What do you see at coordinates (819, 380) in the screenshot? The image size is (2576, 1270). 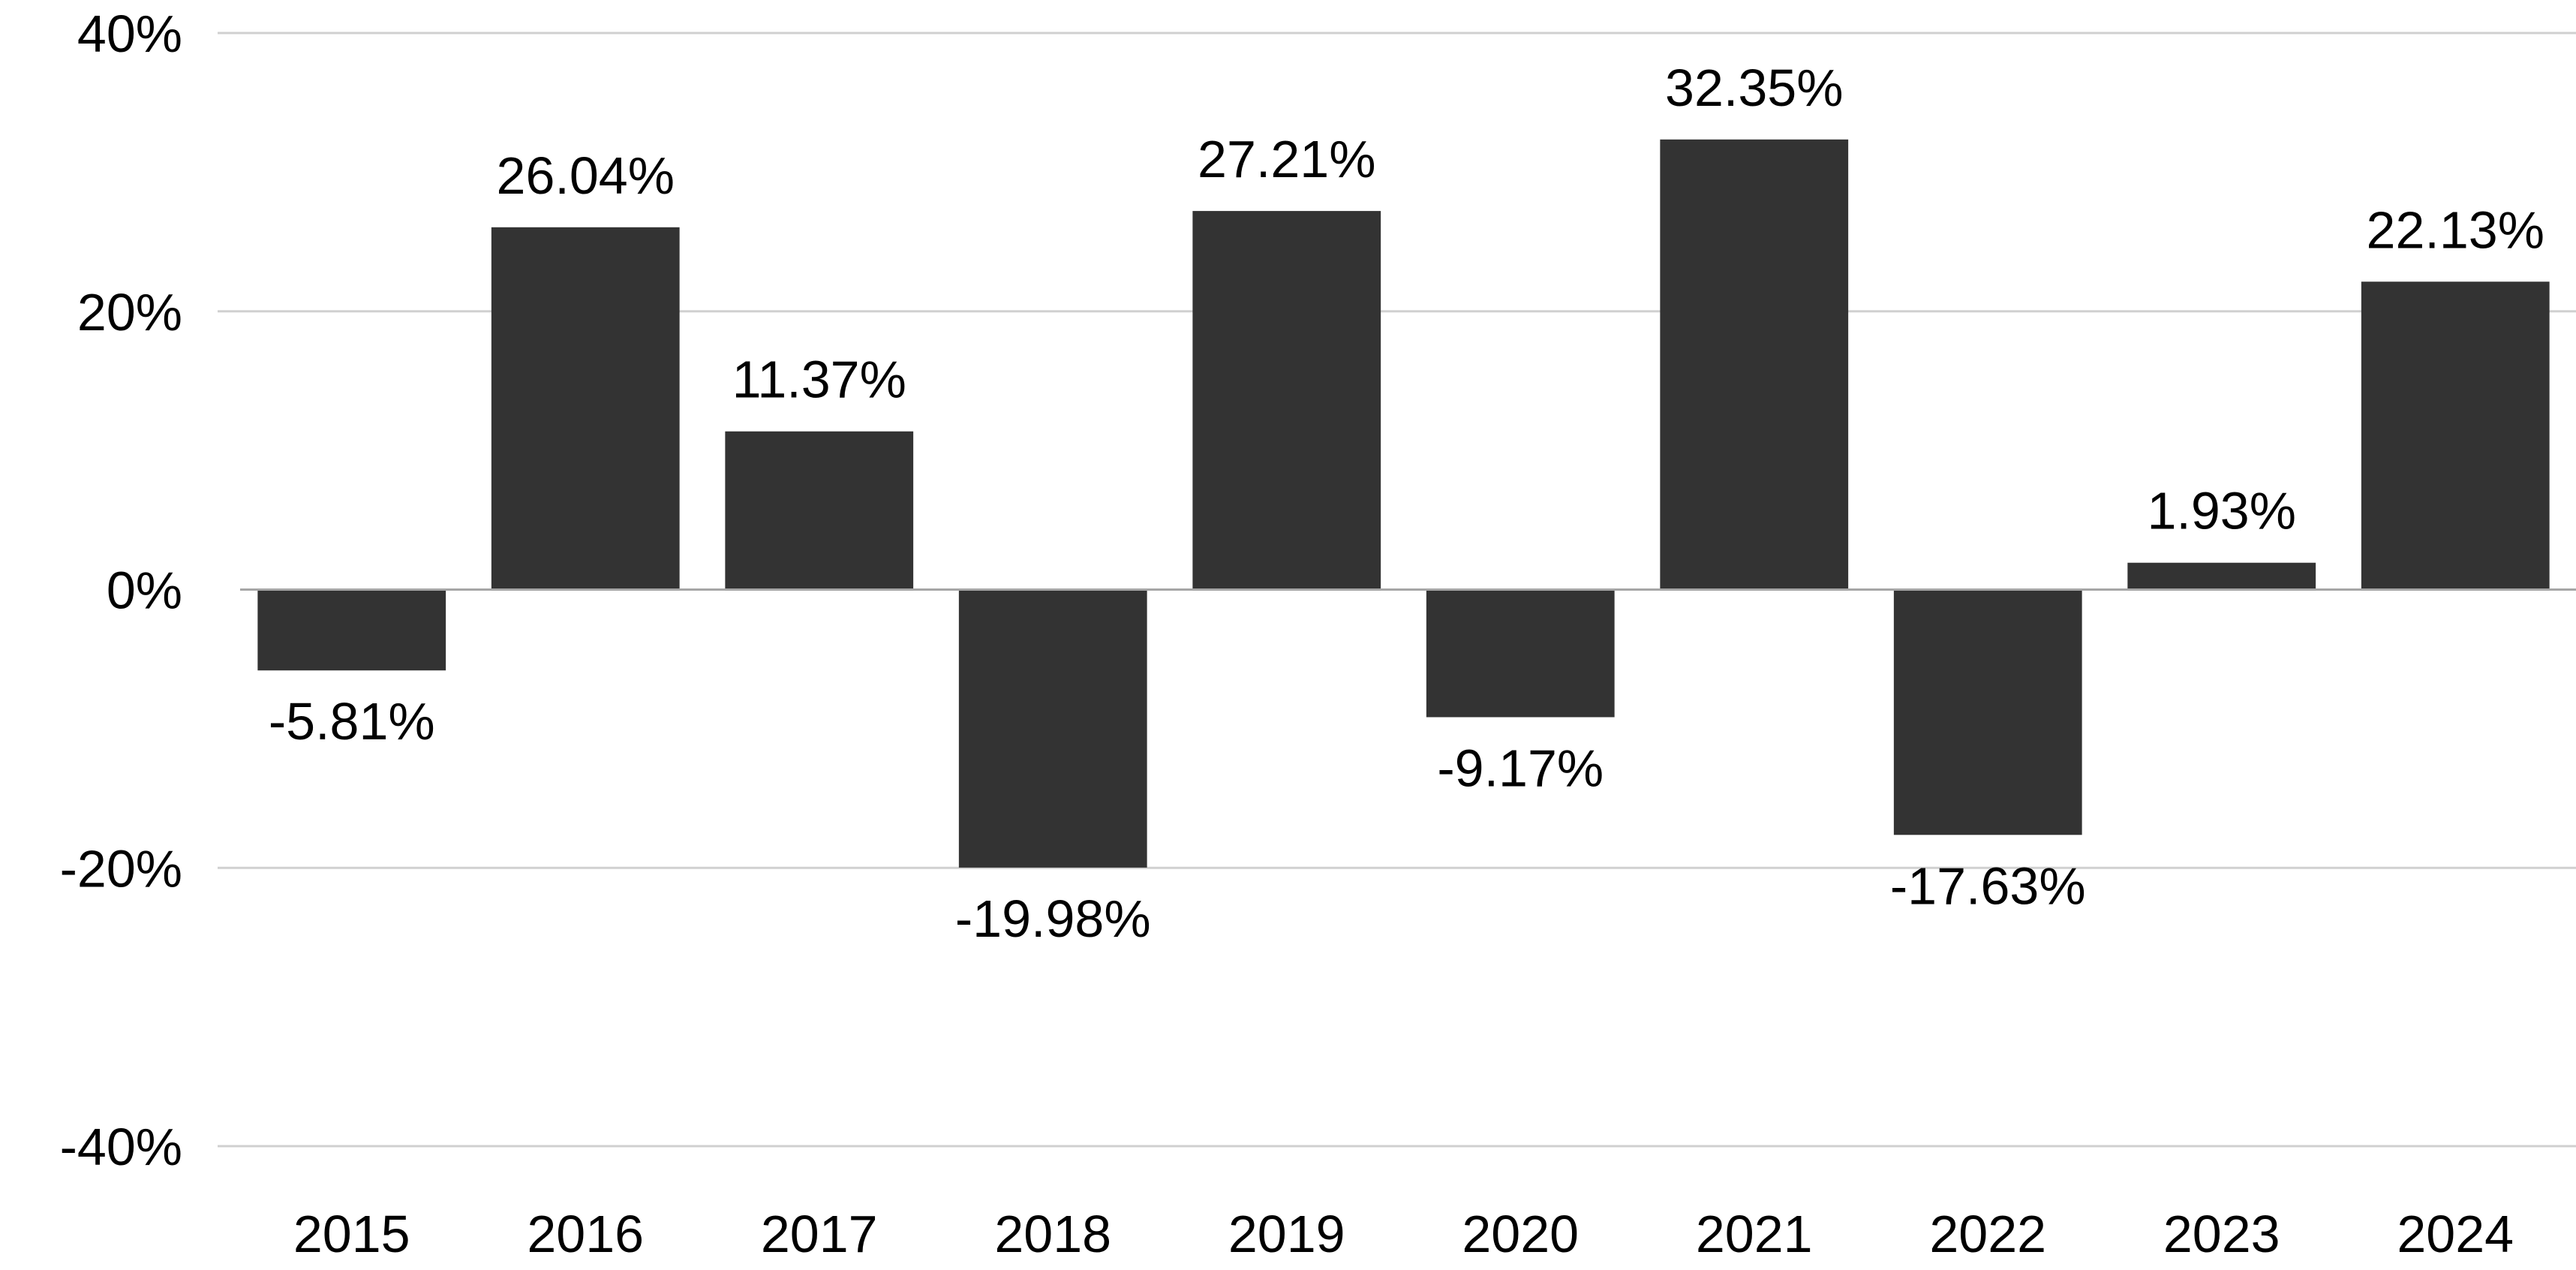 I see `data-label-2017: 11.37%` at bounding box center [819, 380].